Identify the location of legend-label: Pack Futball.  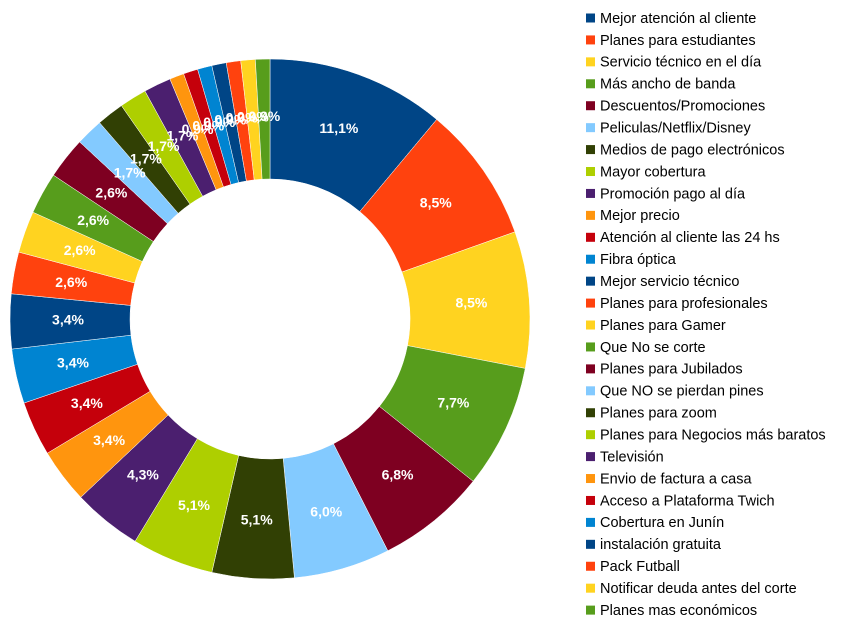
(640, 567).